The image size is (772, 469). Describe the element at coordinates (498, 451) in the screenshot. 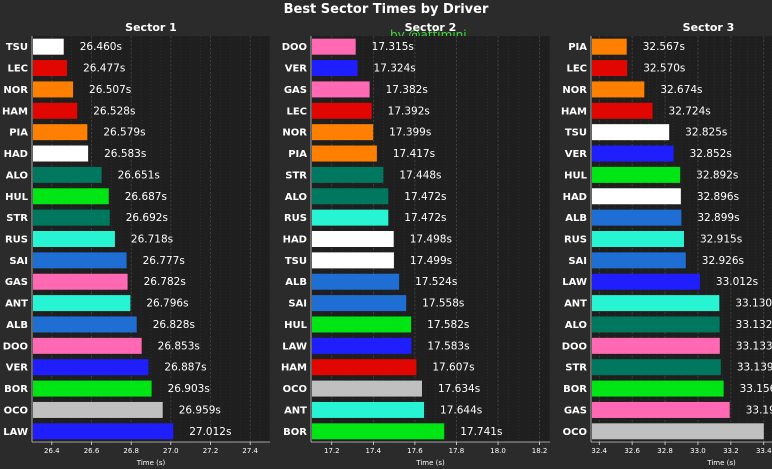

I see `x-tick-label: 18.0` at that location.